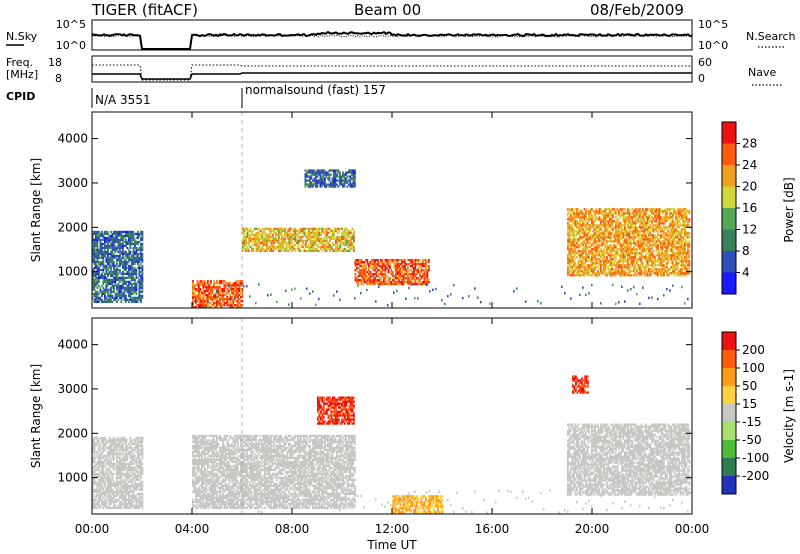  Describe the element at coordinates (713, 45) in the screenshot. I see `noise-tick-right-bottom: 10^0` at that location.